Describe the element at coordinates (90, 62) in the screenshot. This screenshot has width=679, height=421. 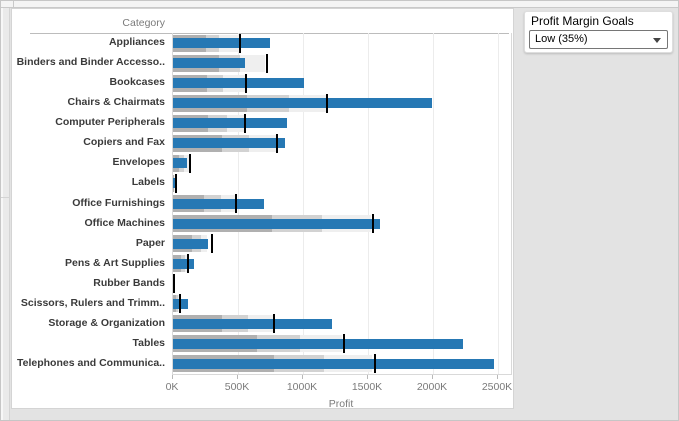
I see `category-label: Binders and Binder Accesso..` at that location.